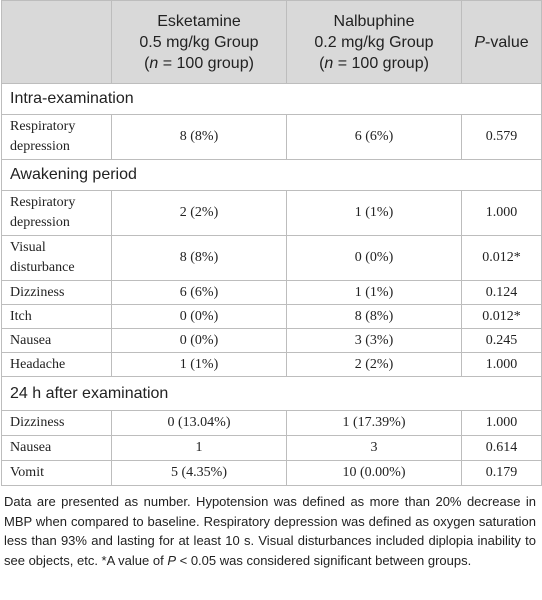 This screenshot has height=600, width=542. What do you see at coordinates (501, 448) in the screenshot?
I see `data-cell: 0.614` at bounding box center [501, 448].